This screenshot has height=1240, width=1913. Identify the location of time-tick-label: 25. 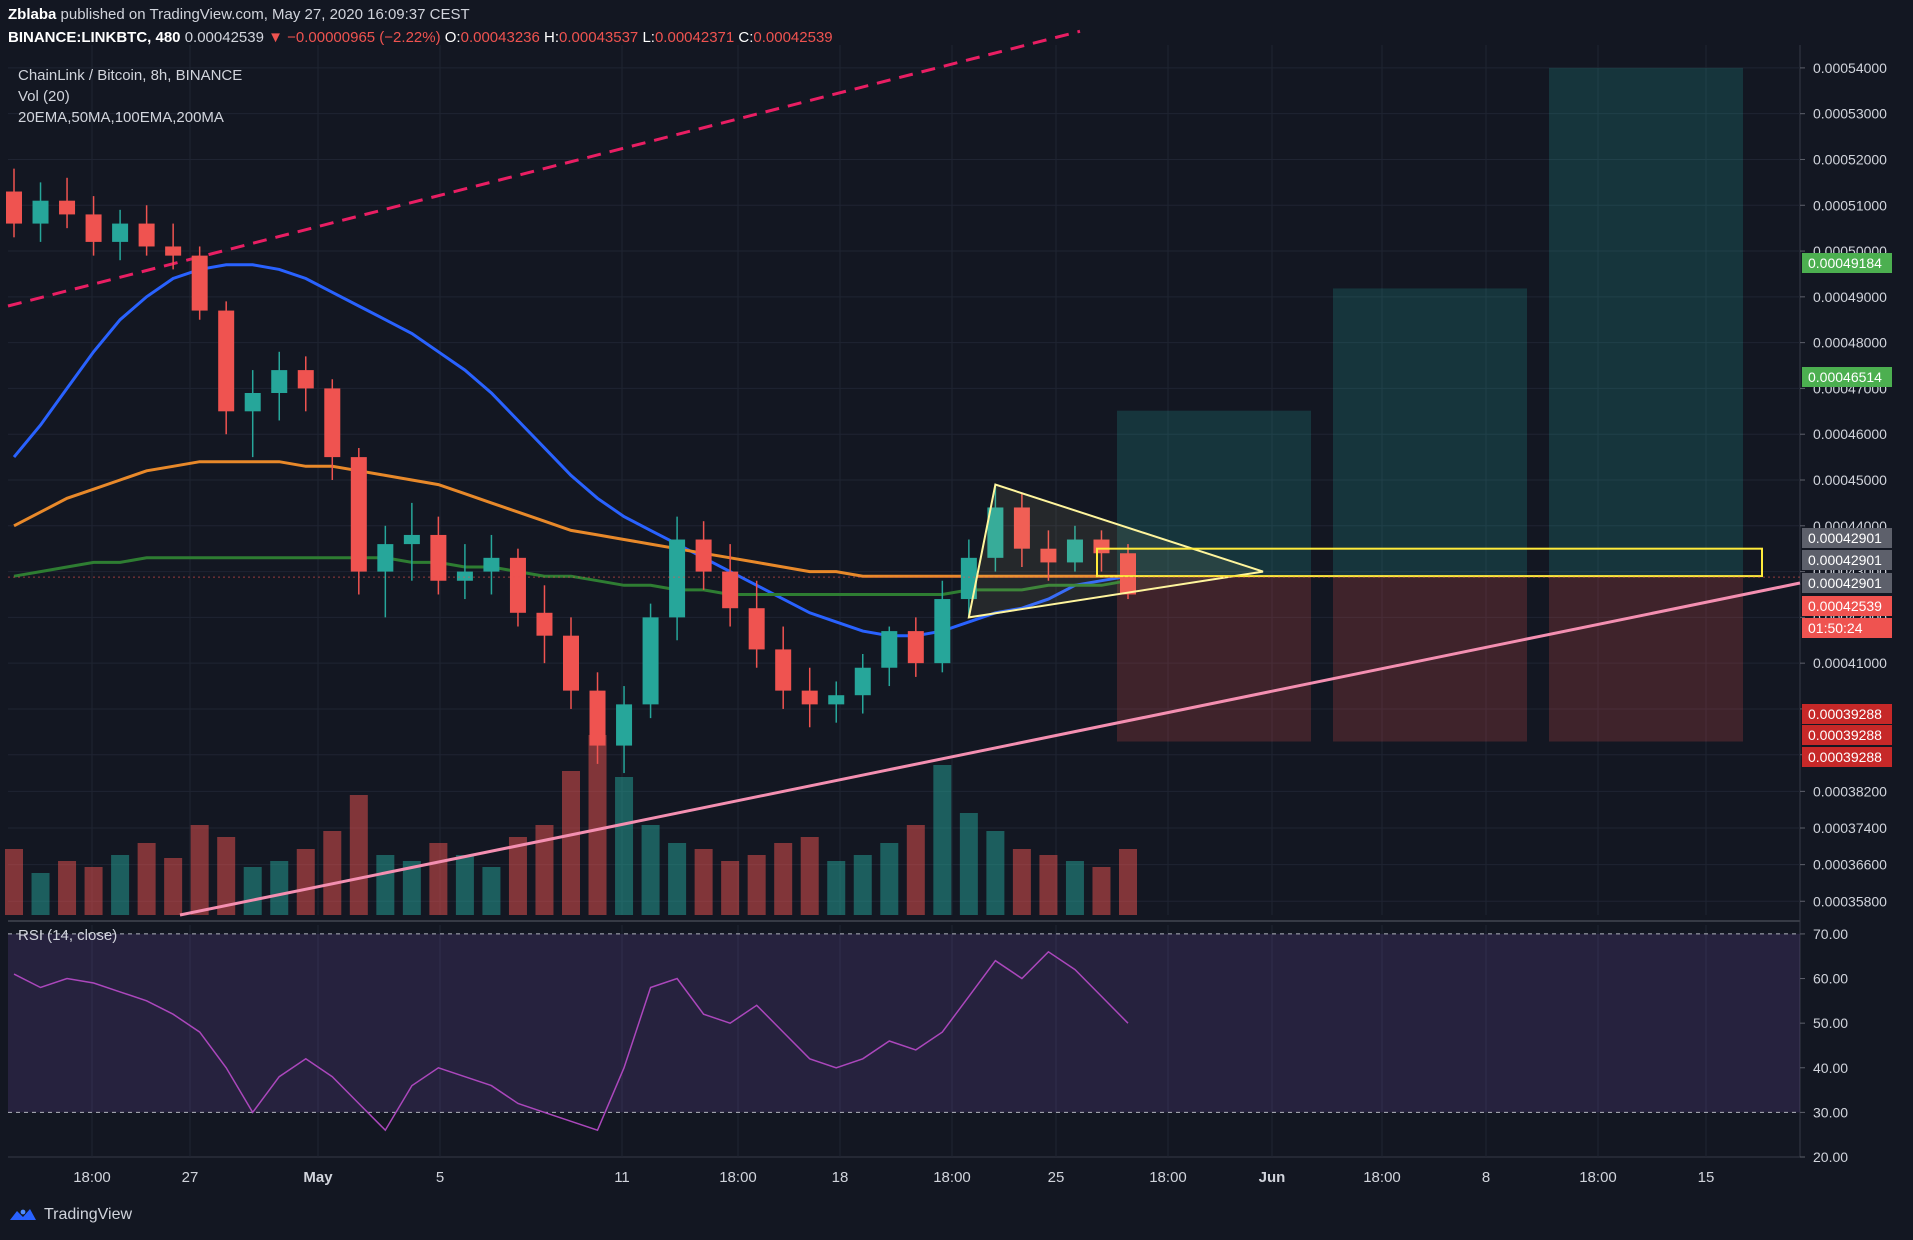
(1056, 1177).